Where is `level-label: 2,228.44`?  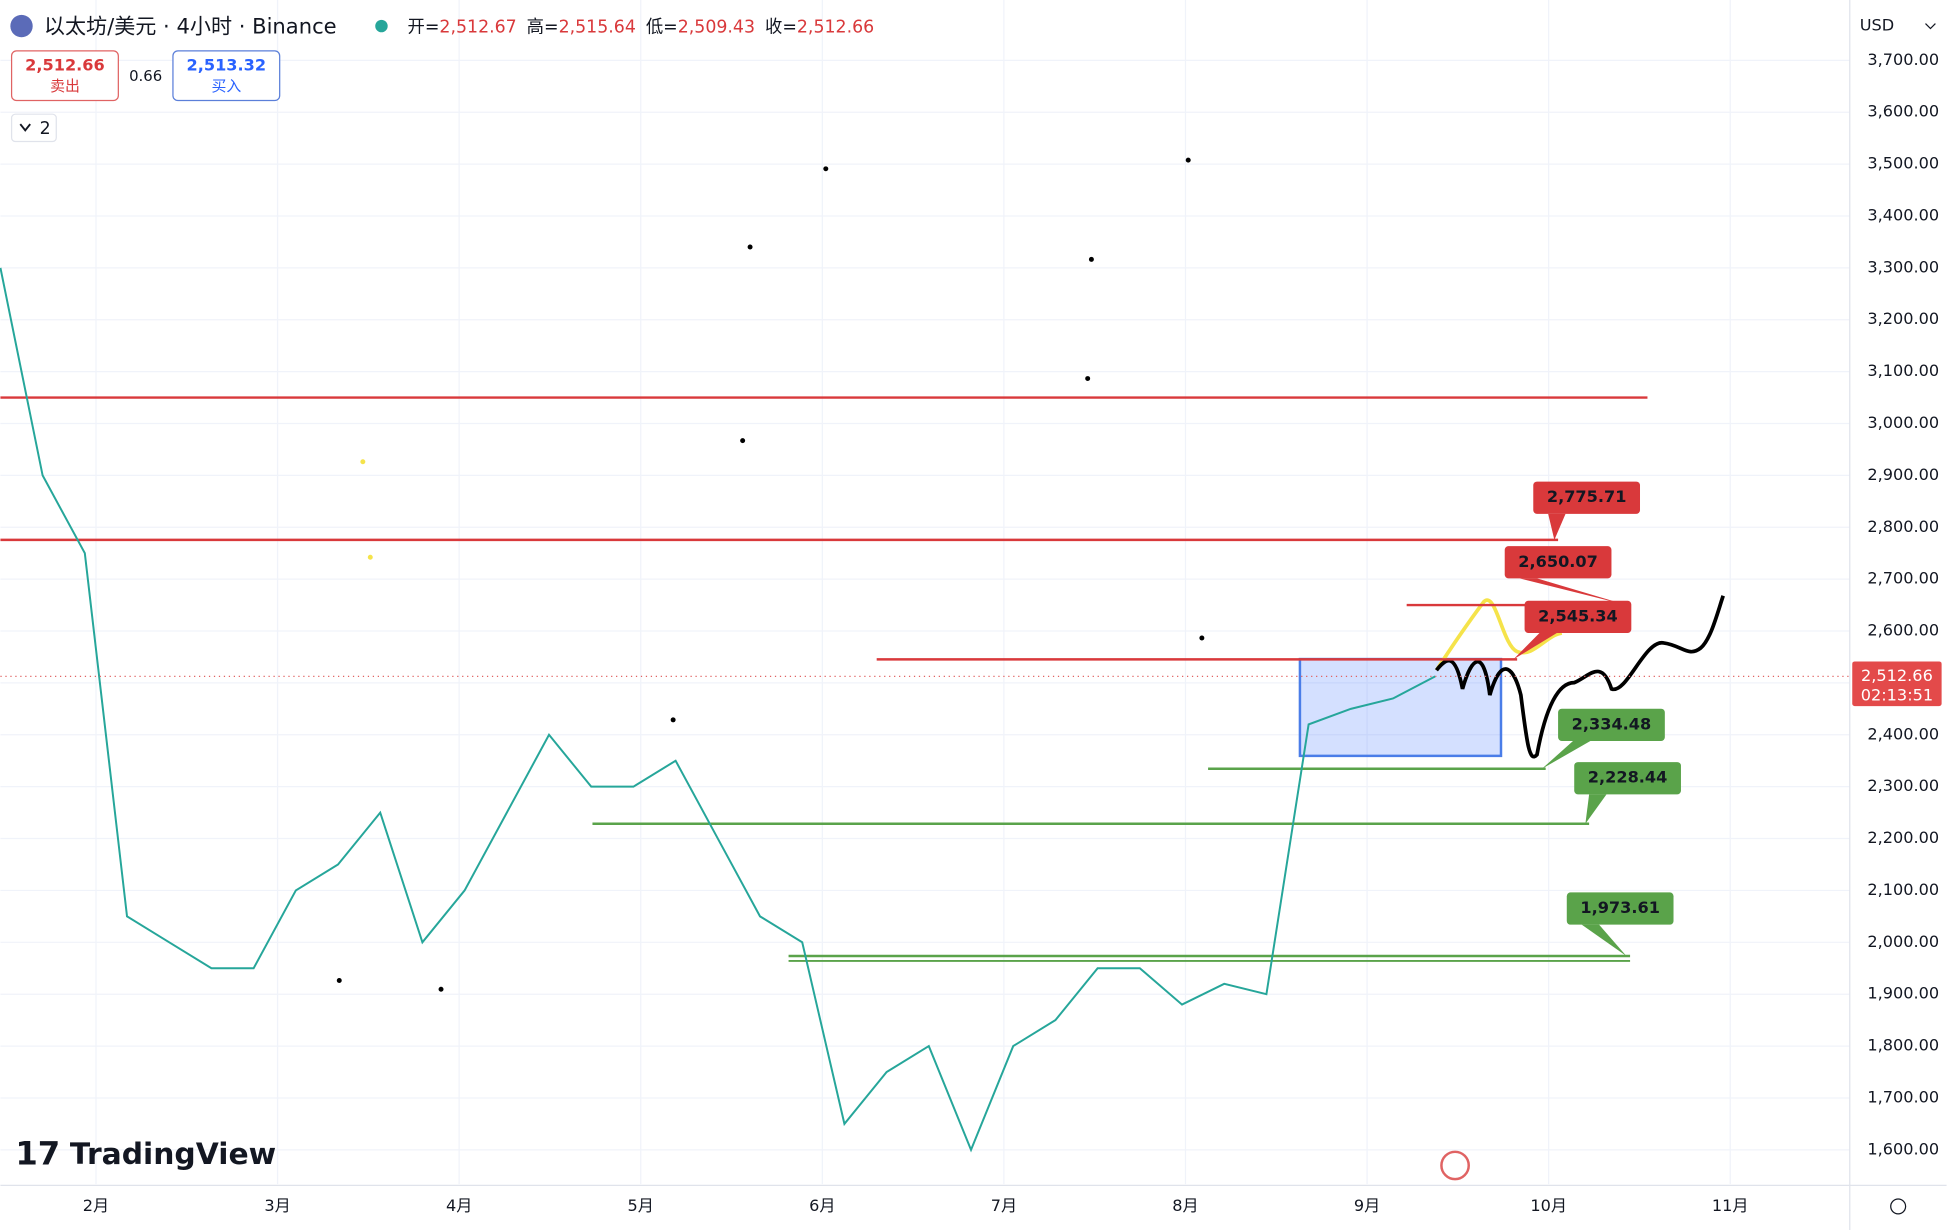 level-label: 2,228.44 is located at coordinates (1628, 777).